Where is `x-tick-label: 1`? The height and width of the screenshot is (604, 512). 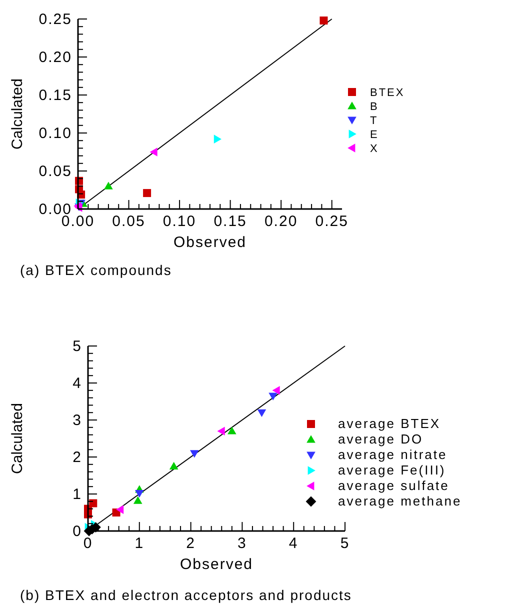
x-tick-label: 1 is located at coordinates (139, 543).